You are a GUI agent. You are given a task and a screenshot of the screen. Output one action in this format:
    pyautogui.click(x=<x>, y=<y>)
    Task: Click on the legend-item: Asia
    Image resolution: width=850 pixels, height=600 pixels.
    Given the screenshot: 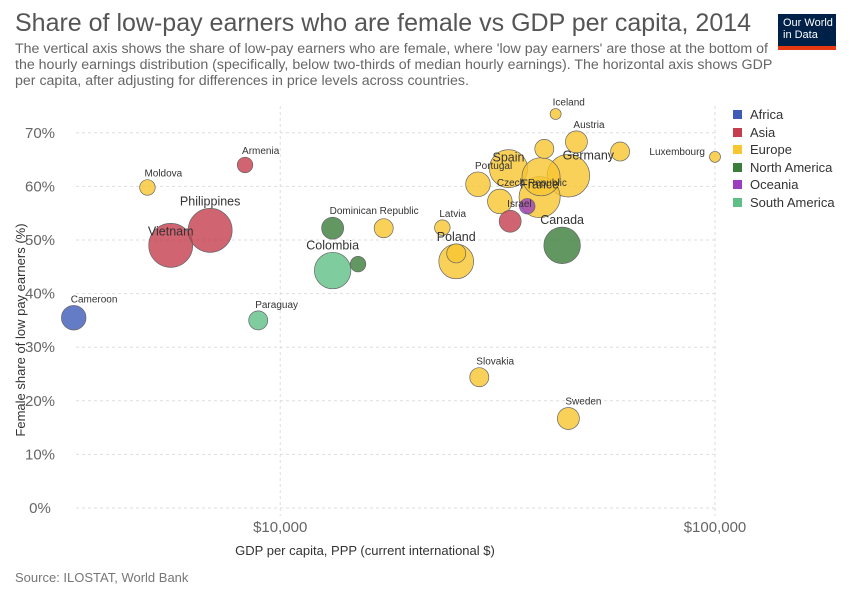 What is the action you would take?
    pyautogui.click(x=784, y=133)
    